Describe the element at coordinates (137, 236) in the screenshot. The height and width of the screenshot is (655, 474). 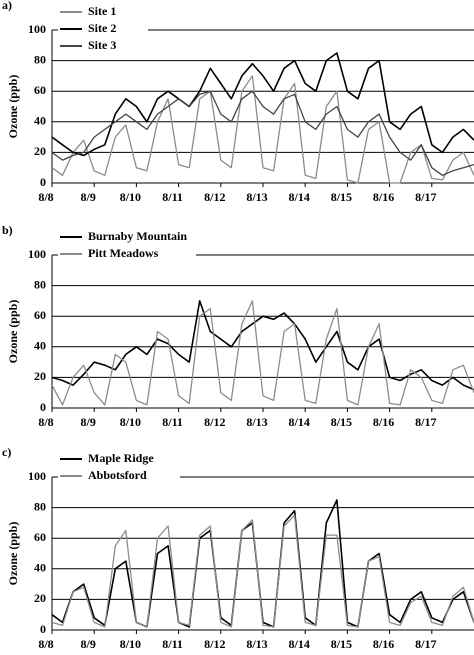
I see `legend-label: Burnaby Mountain` at that location.